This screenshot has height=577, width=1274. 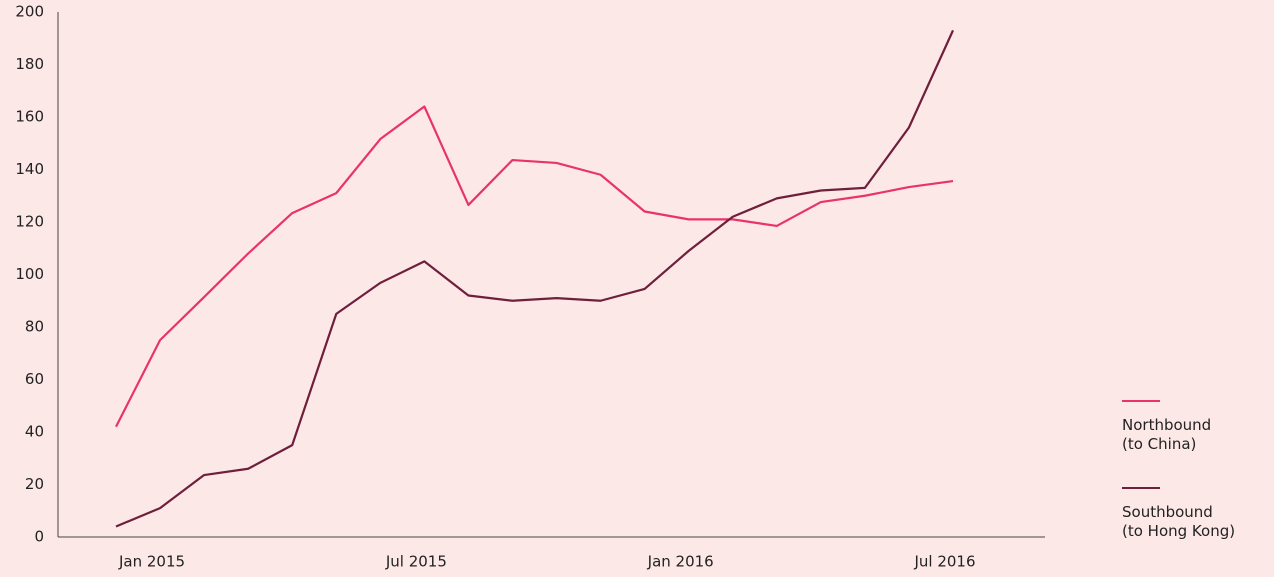 What do you see at coordinates (680, 562) in the screenshot?
I see `x-tick-label: Jan 2016` at bounding box center [680, 562].